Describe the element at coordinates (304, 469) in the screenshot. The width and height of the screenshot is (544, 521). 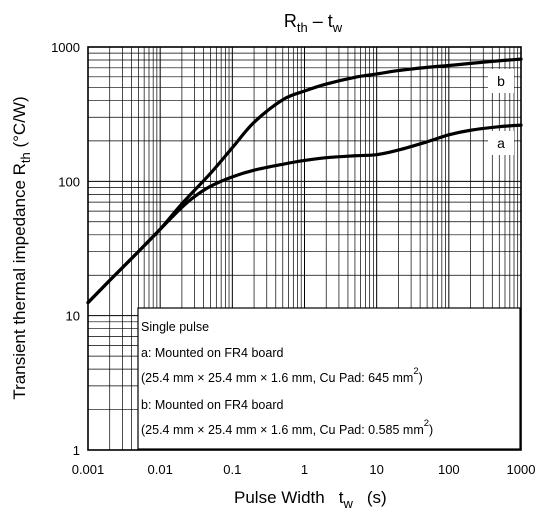
I see `x-tick-label: 1` at that location.